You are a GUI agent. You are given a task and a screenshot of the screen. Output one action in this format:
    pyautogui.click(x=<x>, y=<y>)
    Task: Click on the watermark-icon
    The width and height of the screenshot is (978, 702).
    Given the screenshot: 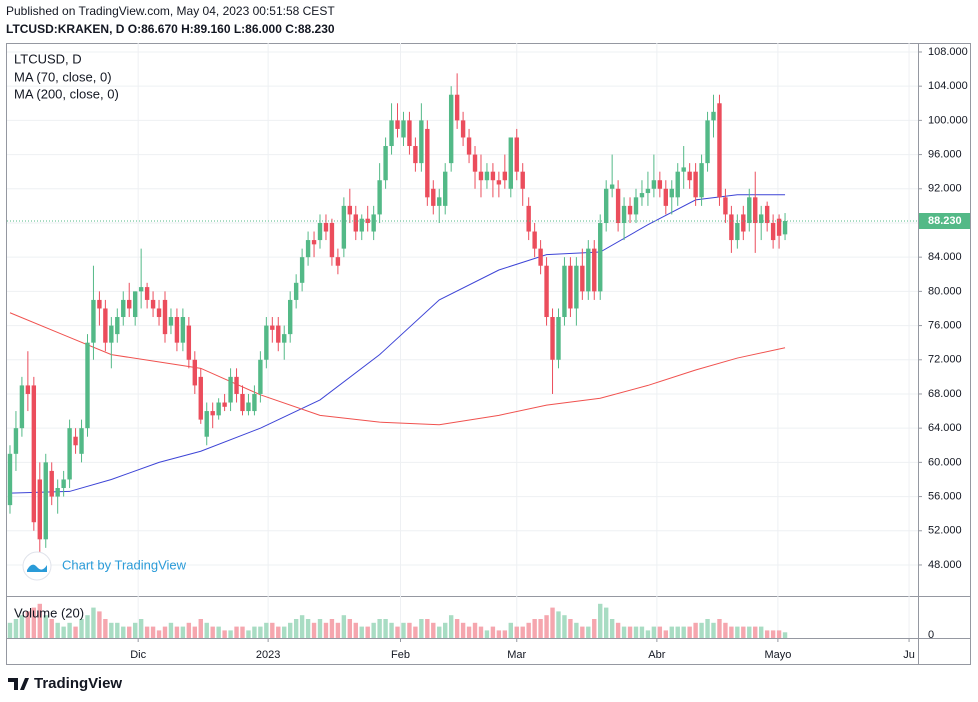 What is the action you would take?
    pyautogui.click(x=37, y=566)
    